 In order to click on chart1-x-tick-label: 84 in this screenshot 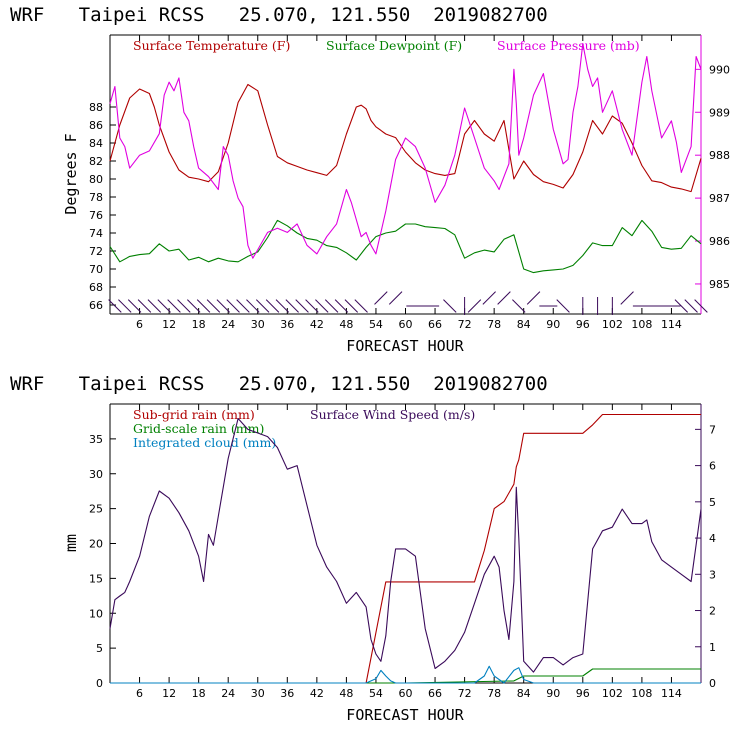, I will do `click(524, 324)`.